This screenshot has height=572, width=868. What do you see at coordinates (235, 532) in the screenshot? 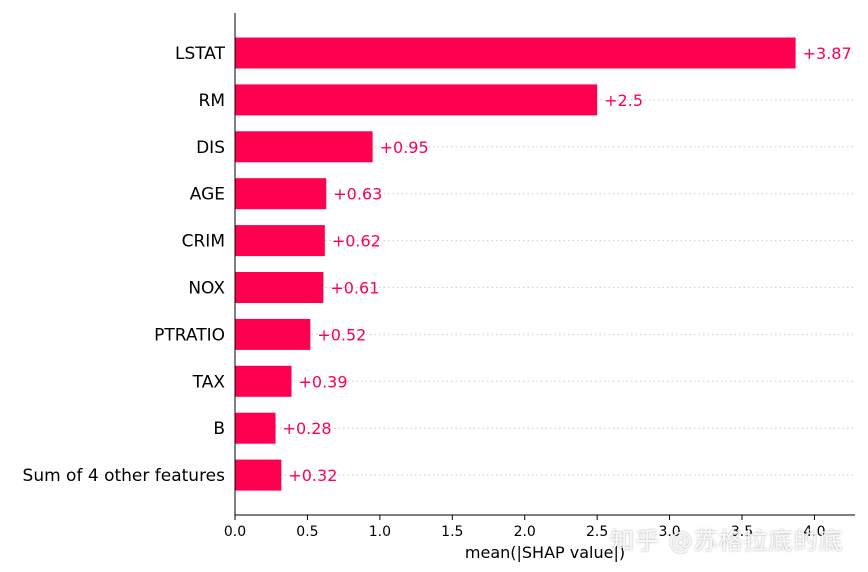
I see `x-tick-label: 0.0` at bounding box center [235, 532].